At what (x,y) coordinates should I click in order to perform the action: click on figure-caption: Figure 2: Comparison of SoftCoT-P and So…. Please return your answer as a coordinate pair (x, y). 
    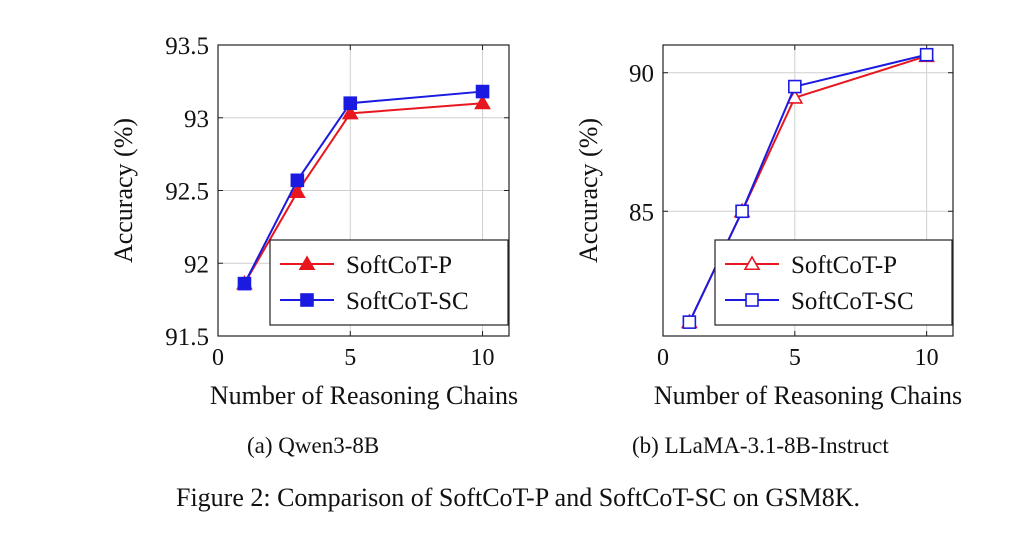
    Looking at the image, I should click on (517, 497).